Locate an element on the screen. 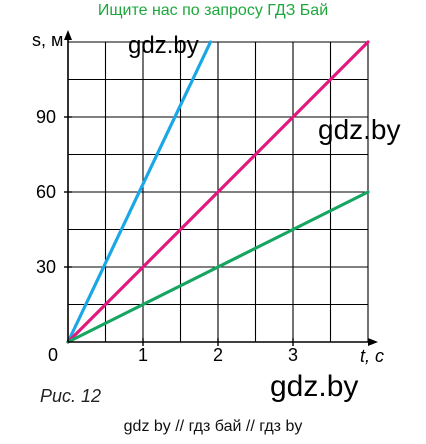  x-tick-label-2: 2 is located at coordinates (218, 355).